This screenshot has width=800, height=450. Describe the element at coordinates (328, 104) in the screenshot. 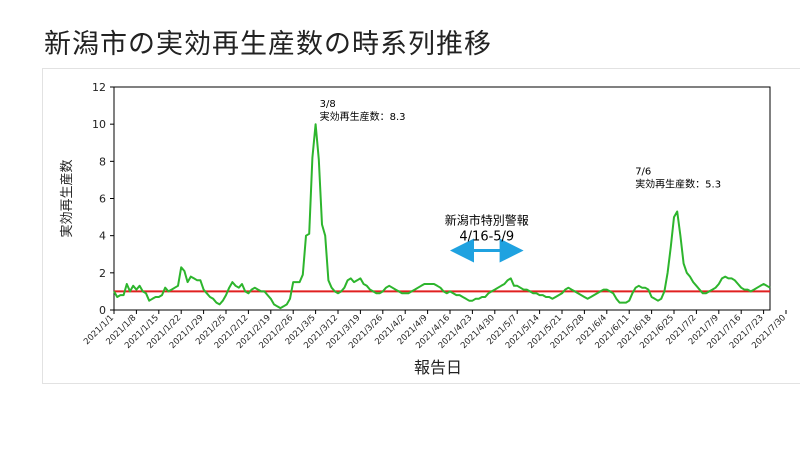

I see `annotation-date: 3/8` at that location.